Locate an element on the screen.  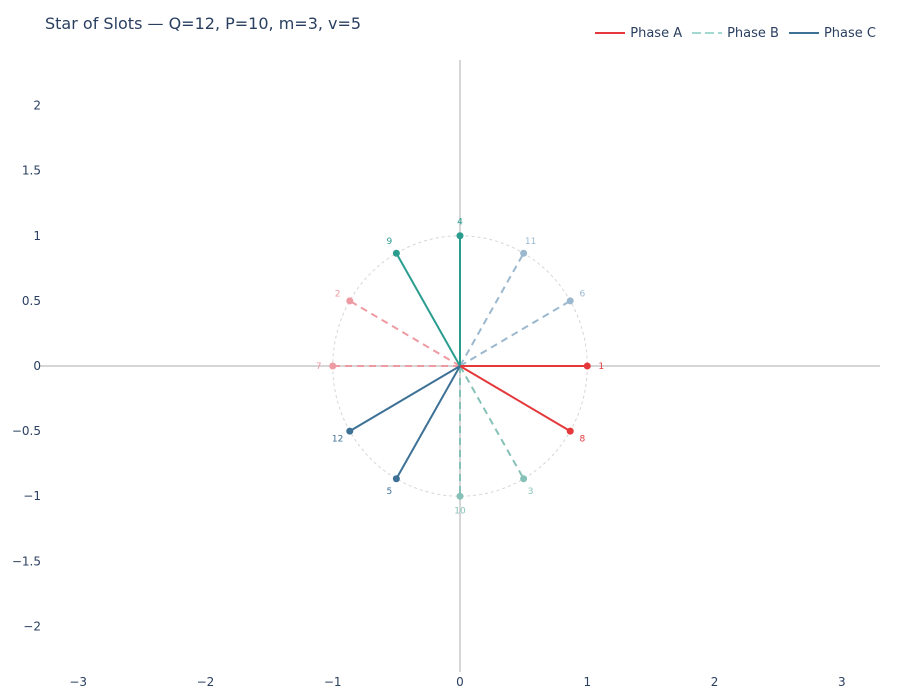
slot-label-8: 8 is located at coordinates (582, 439).